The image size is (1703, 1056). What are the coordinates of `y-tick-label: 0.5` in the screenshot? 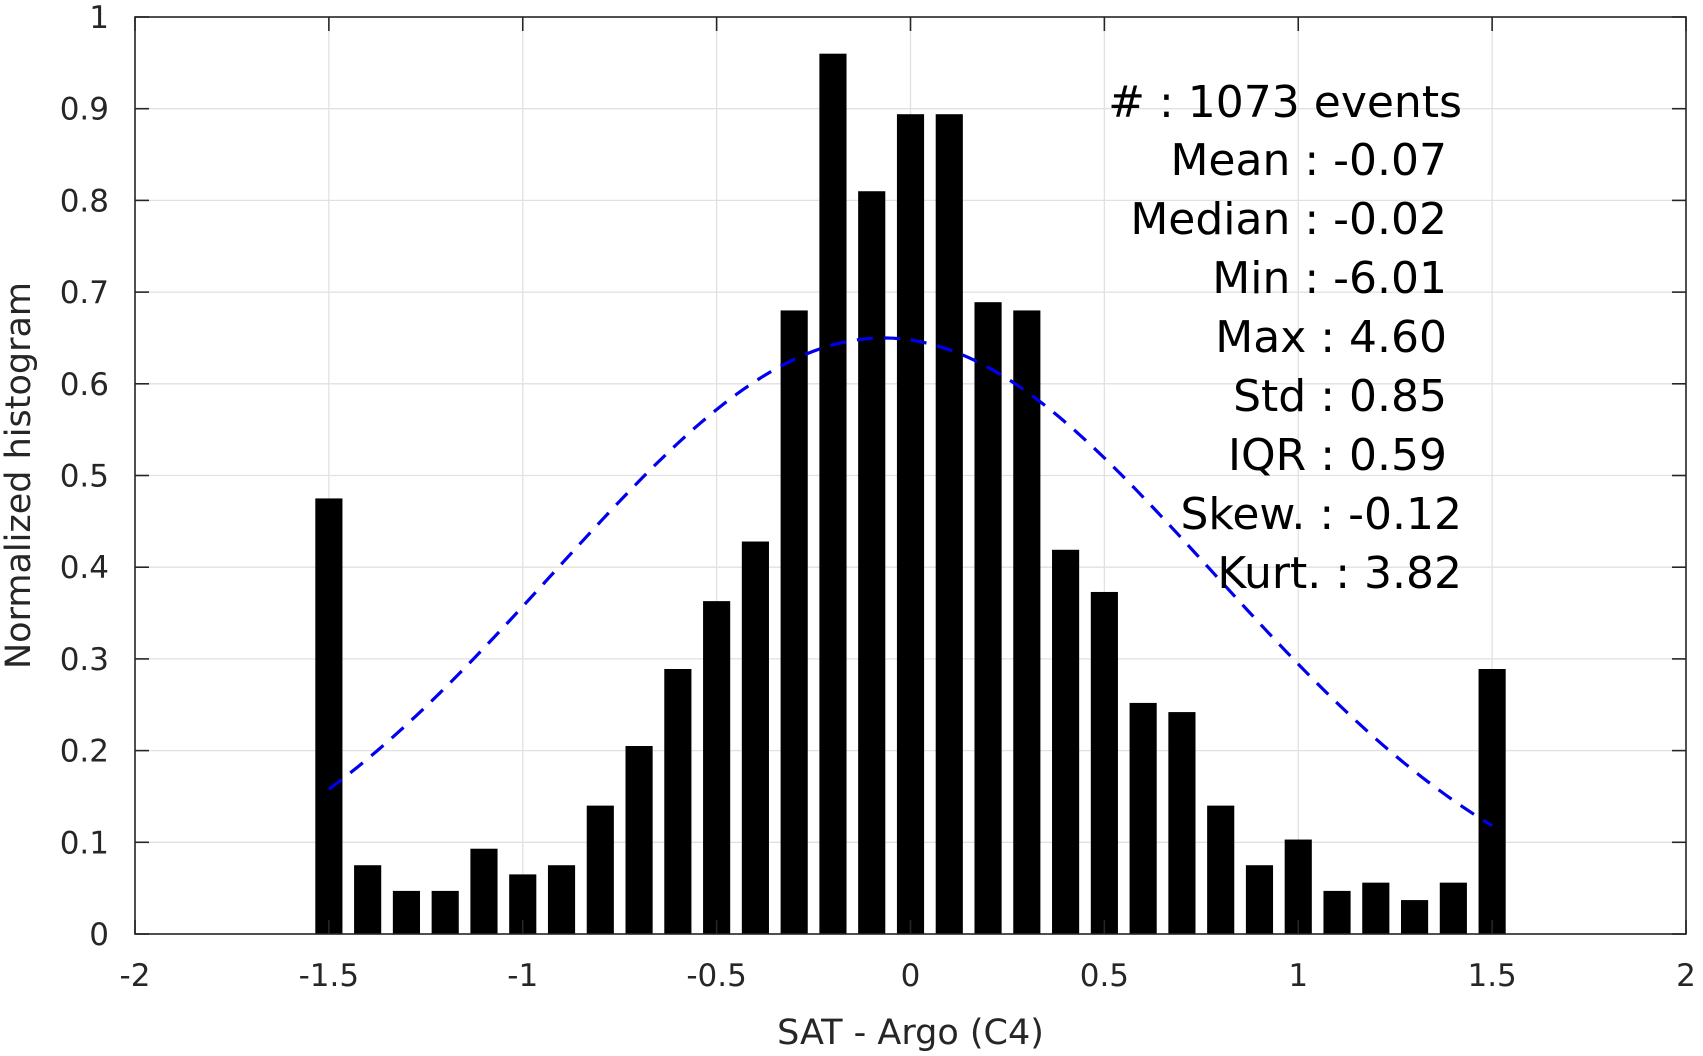 It's located at (84, 477).